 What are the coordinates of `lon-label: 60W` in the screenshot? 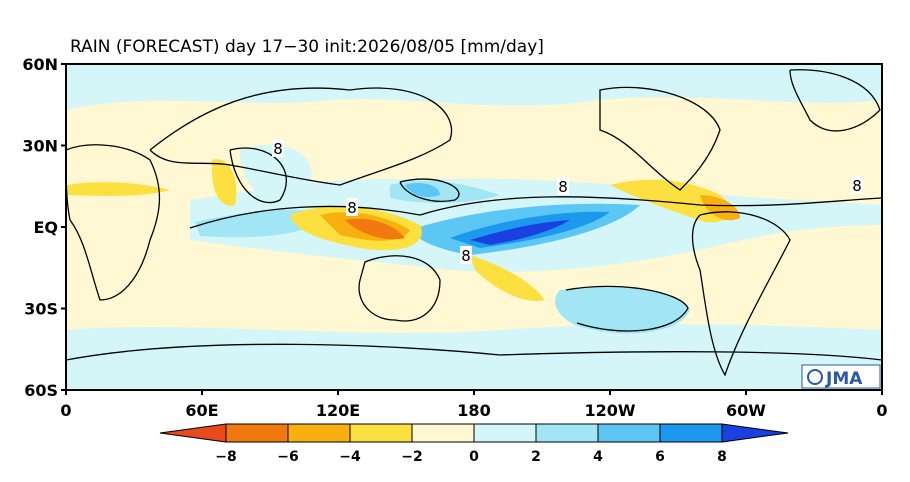 It's located at (746, 410).